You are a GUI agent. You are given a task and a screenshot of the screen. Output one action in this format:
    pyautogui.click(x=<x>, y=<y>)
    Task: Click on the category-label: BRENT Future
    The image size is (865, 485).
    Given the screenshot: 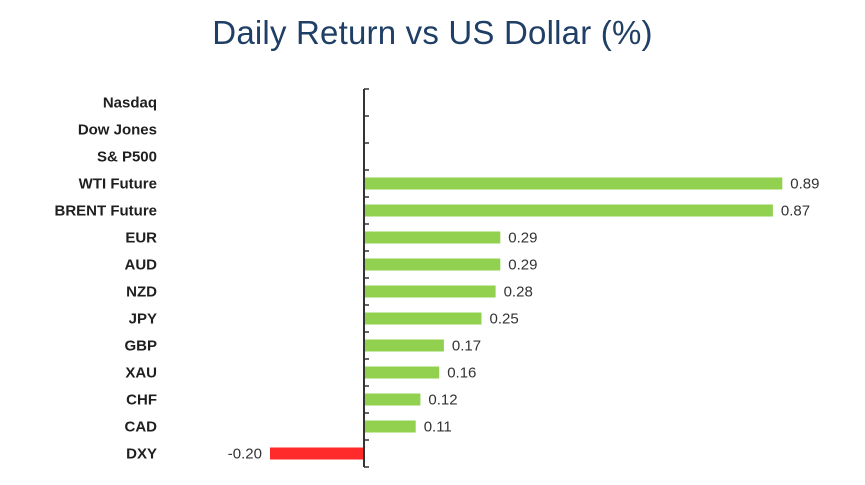 What is the action you would take?
    pyautogui.click(x=106, y=211)
    